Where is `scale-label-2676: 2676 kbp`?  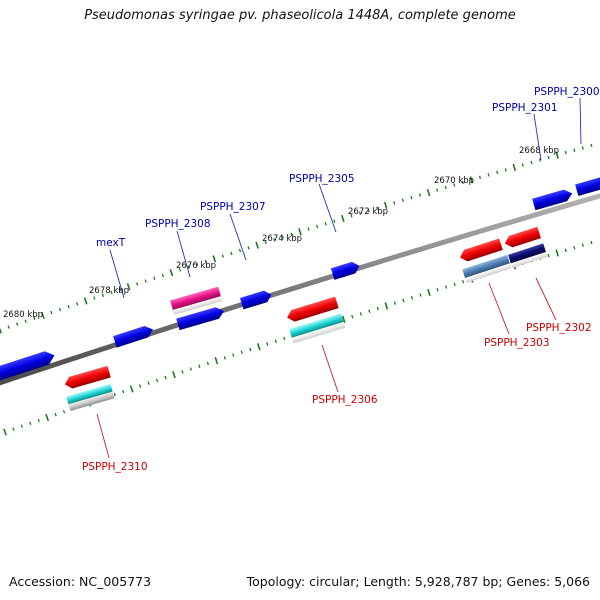 scale-label-2676: 2676 kbp is located at coordinates (196, 266).